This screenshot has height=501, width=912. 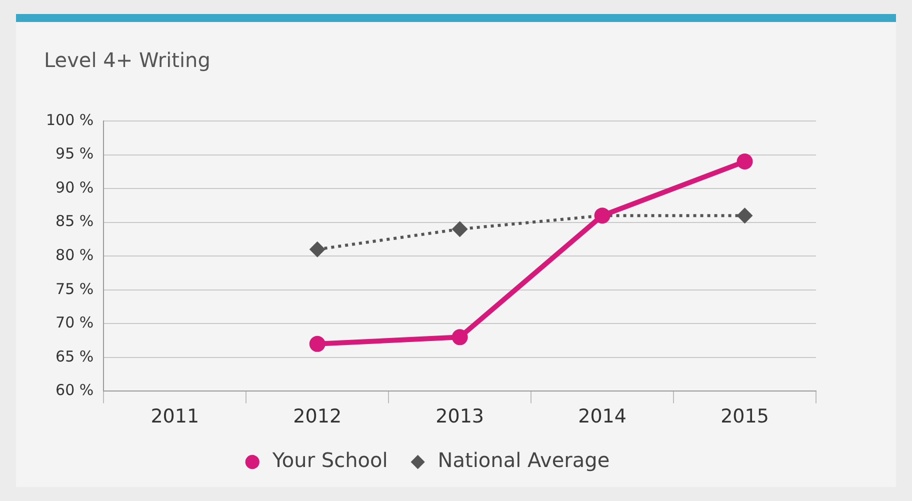 What do you see at coordinates (75, 221) in the screenshot?
I see `y-tick-label: 85 %` at bounding box center [75, 221].